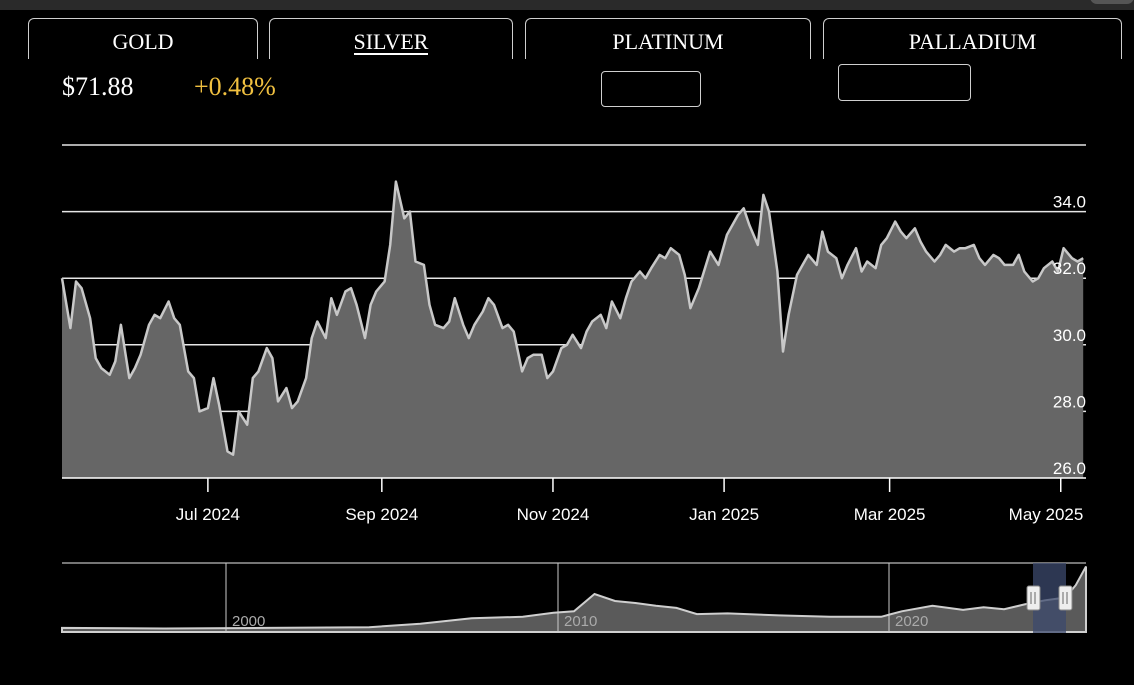 This screenshot has width=1134, height=685. What do you see at coordinates (580, 621) in the screenshot?
I see `navigator-label: 2010` at bounding box center [580, 621].